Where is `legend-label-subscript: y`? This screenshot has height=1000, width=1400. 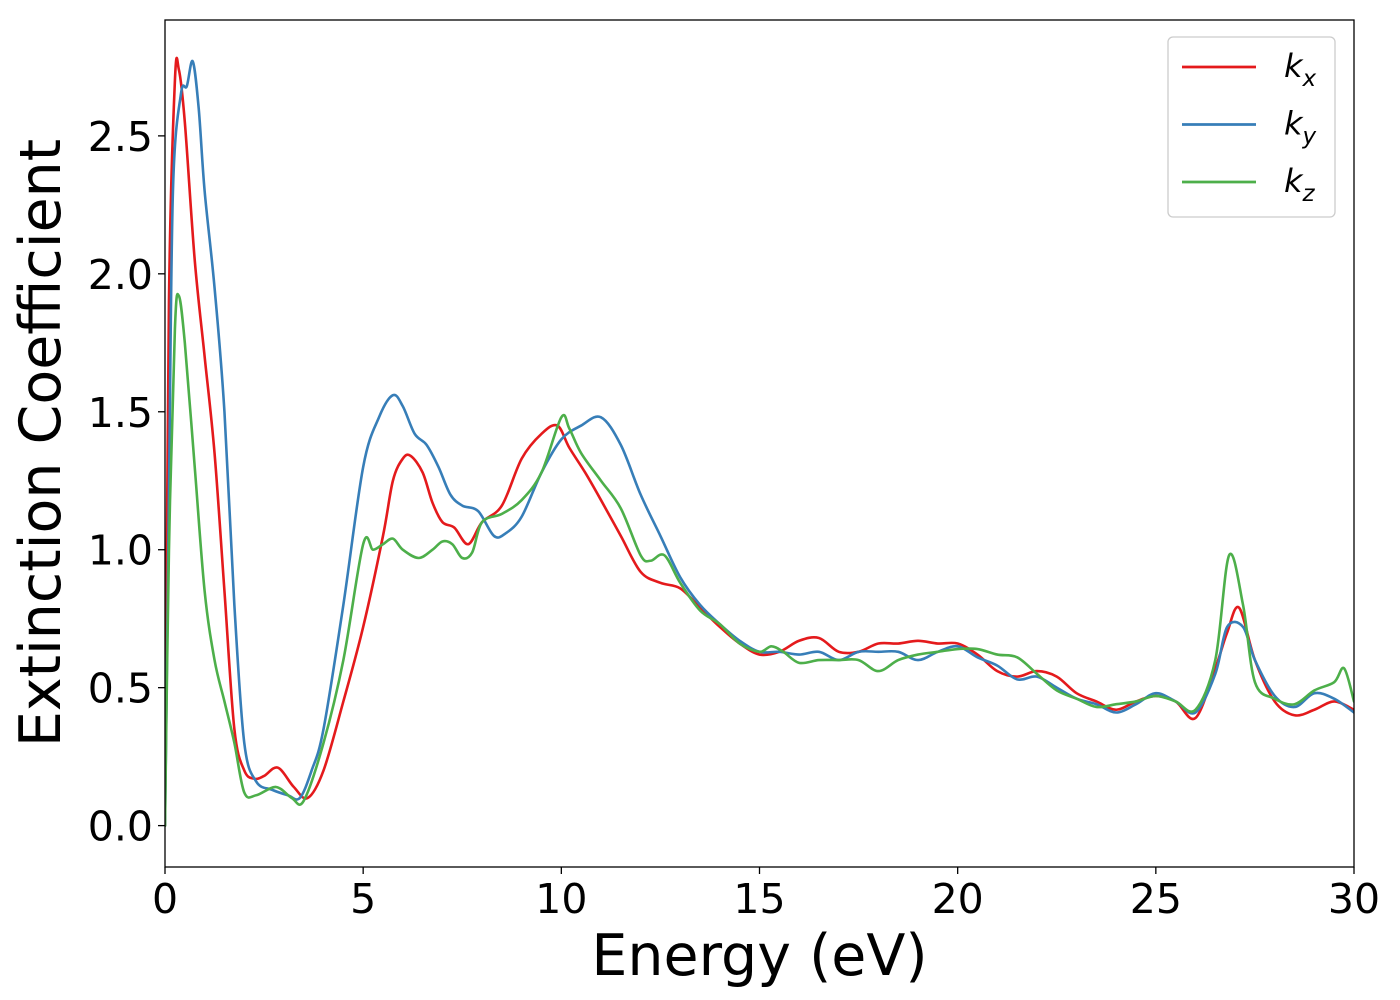
legend-label-subscript: y is located at coordinates (1309, 137).